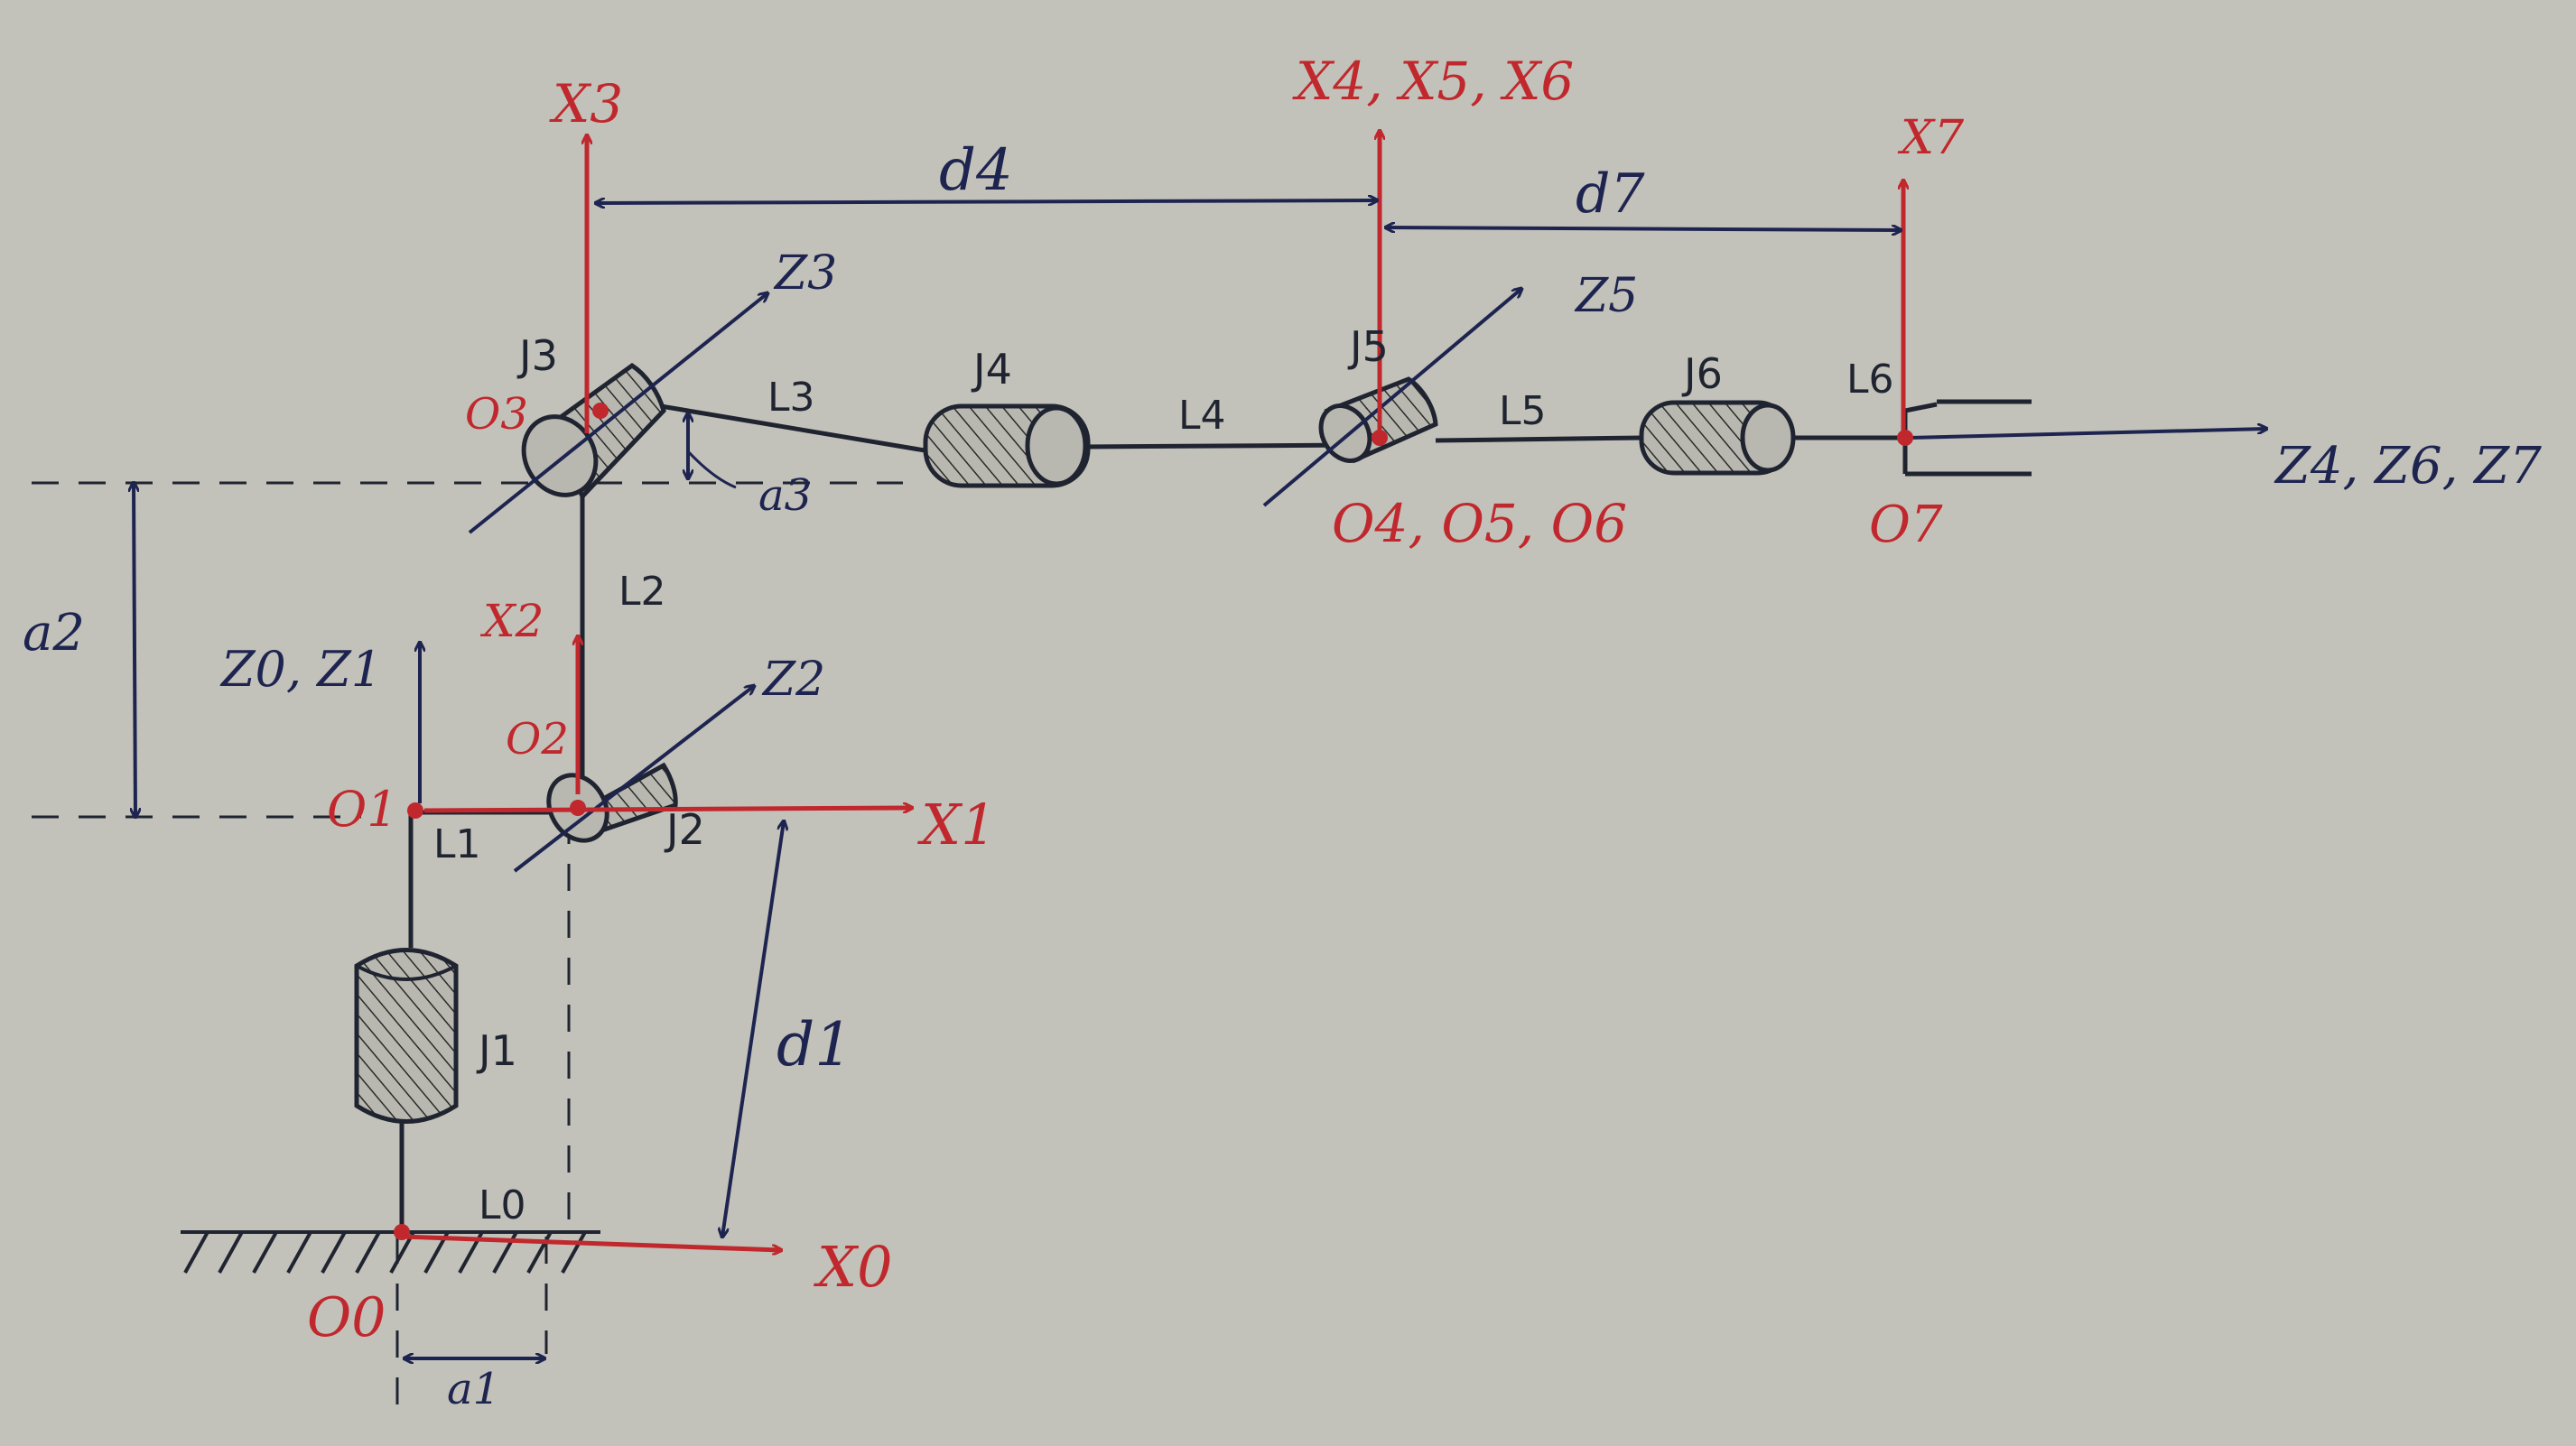 This screenshot has height=1446, width=2576. What do you see at coordinates (1433, 81) in the screenshot?
I see `x456-label: X4, X5, X6` at bounding box center [1433, 81].